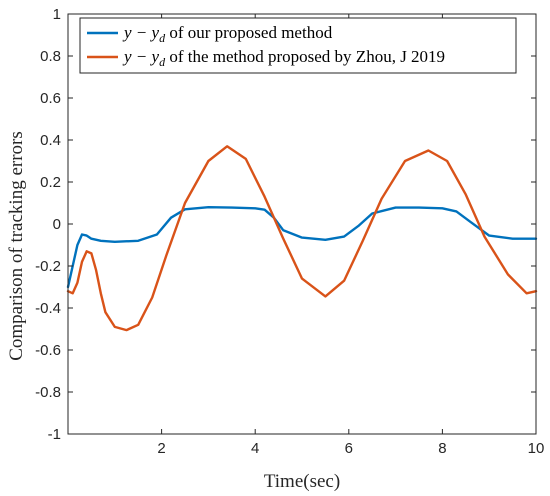 The height and width of the screenshot is (496, 550). I want to click on legend-label: of the method proposed by Zhou, J 2019, so click(305, 56).